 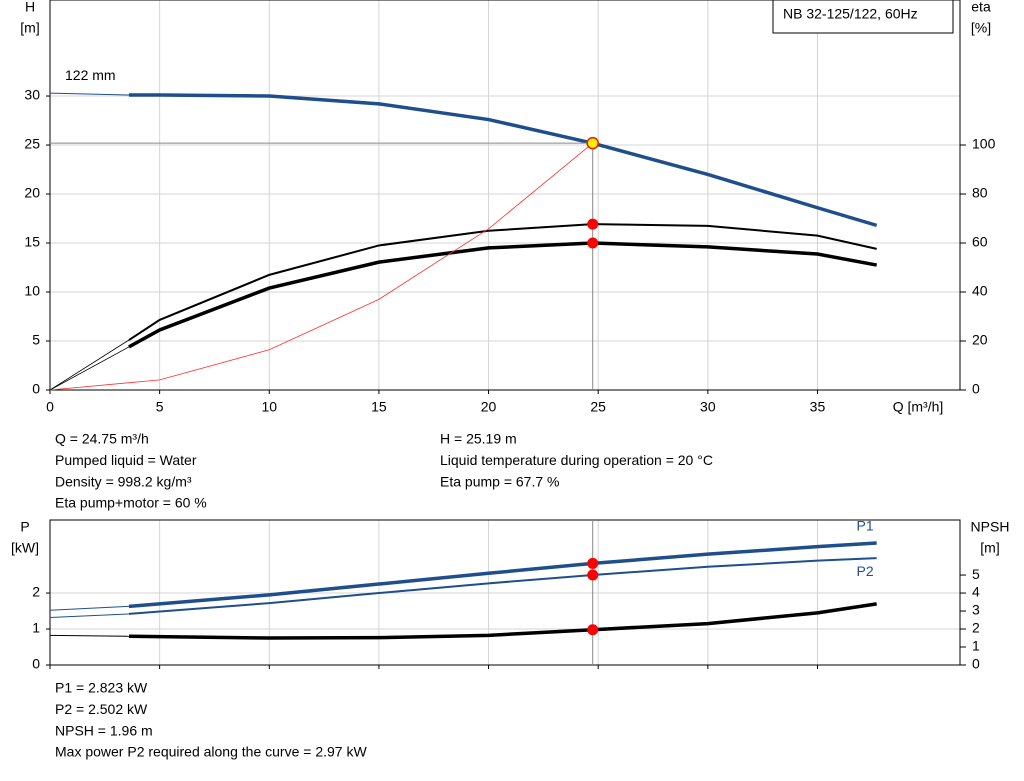 I want to click on y2-tick-label: 2, so click(x=976, y=628).